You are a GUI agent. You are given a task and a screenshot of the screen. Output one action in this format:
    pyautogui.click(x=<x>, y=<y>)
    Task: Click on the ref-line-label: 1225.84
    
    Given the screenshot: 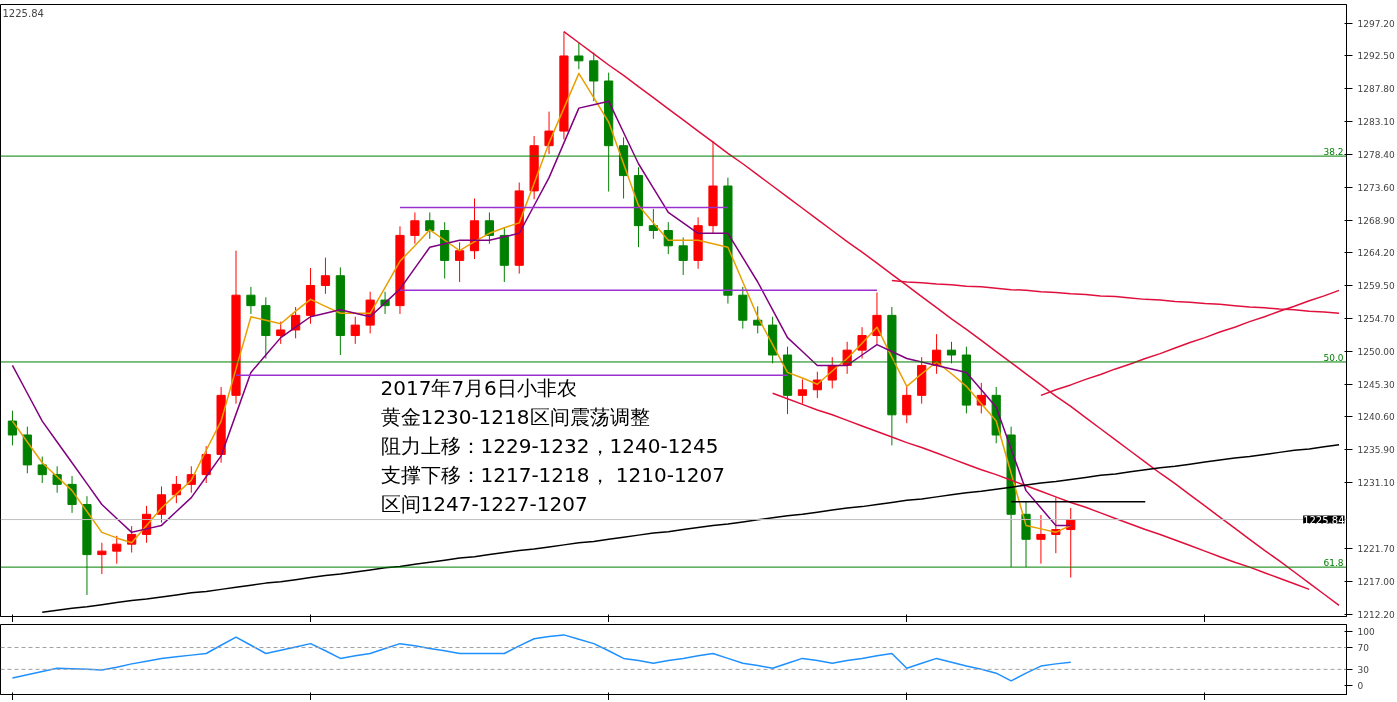 What is the action you would take?
    pyautogui.click(x=1324, y=520)
    